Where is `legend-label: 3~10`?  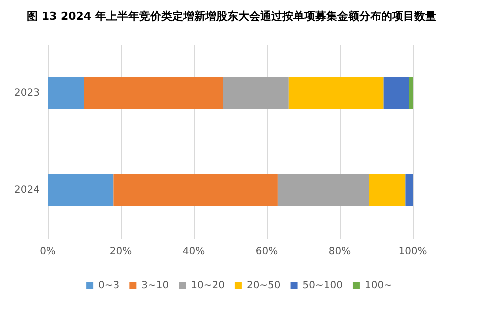 legend-label: 3~10 is located at coordinates (156, 286).